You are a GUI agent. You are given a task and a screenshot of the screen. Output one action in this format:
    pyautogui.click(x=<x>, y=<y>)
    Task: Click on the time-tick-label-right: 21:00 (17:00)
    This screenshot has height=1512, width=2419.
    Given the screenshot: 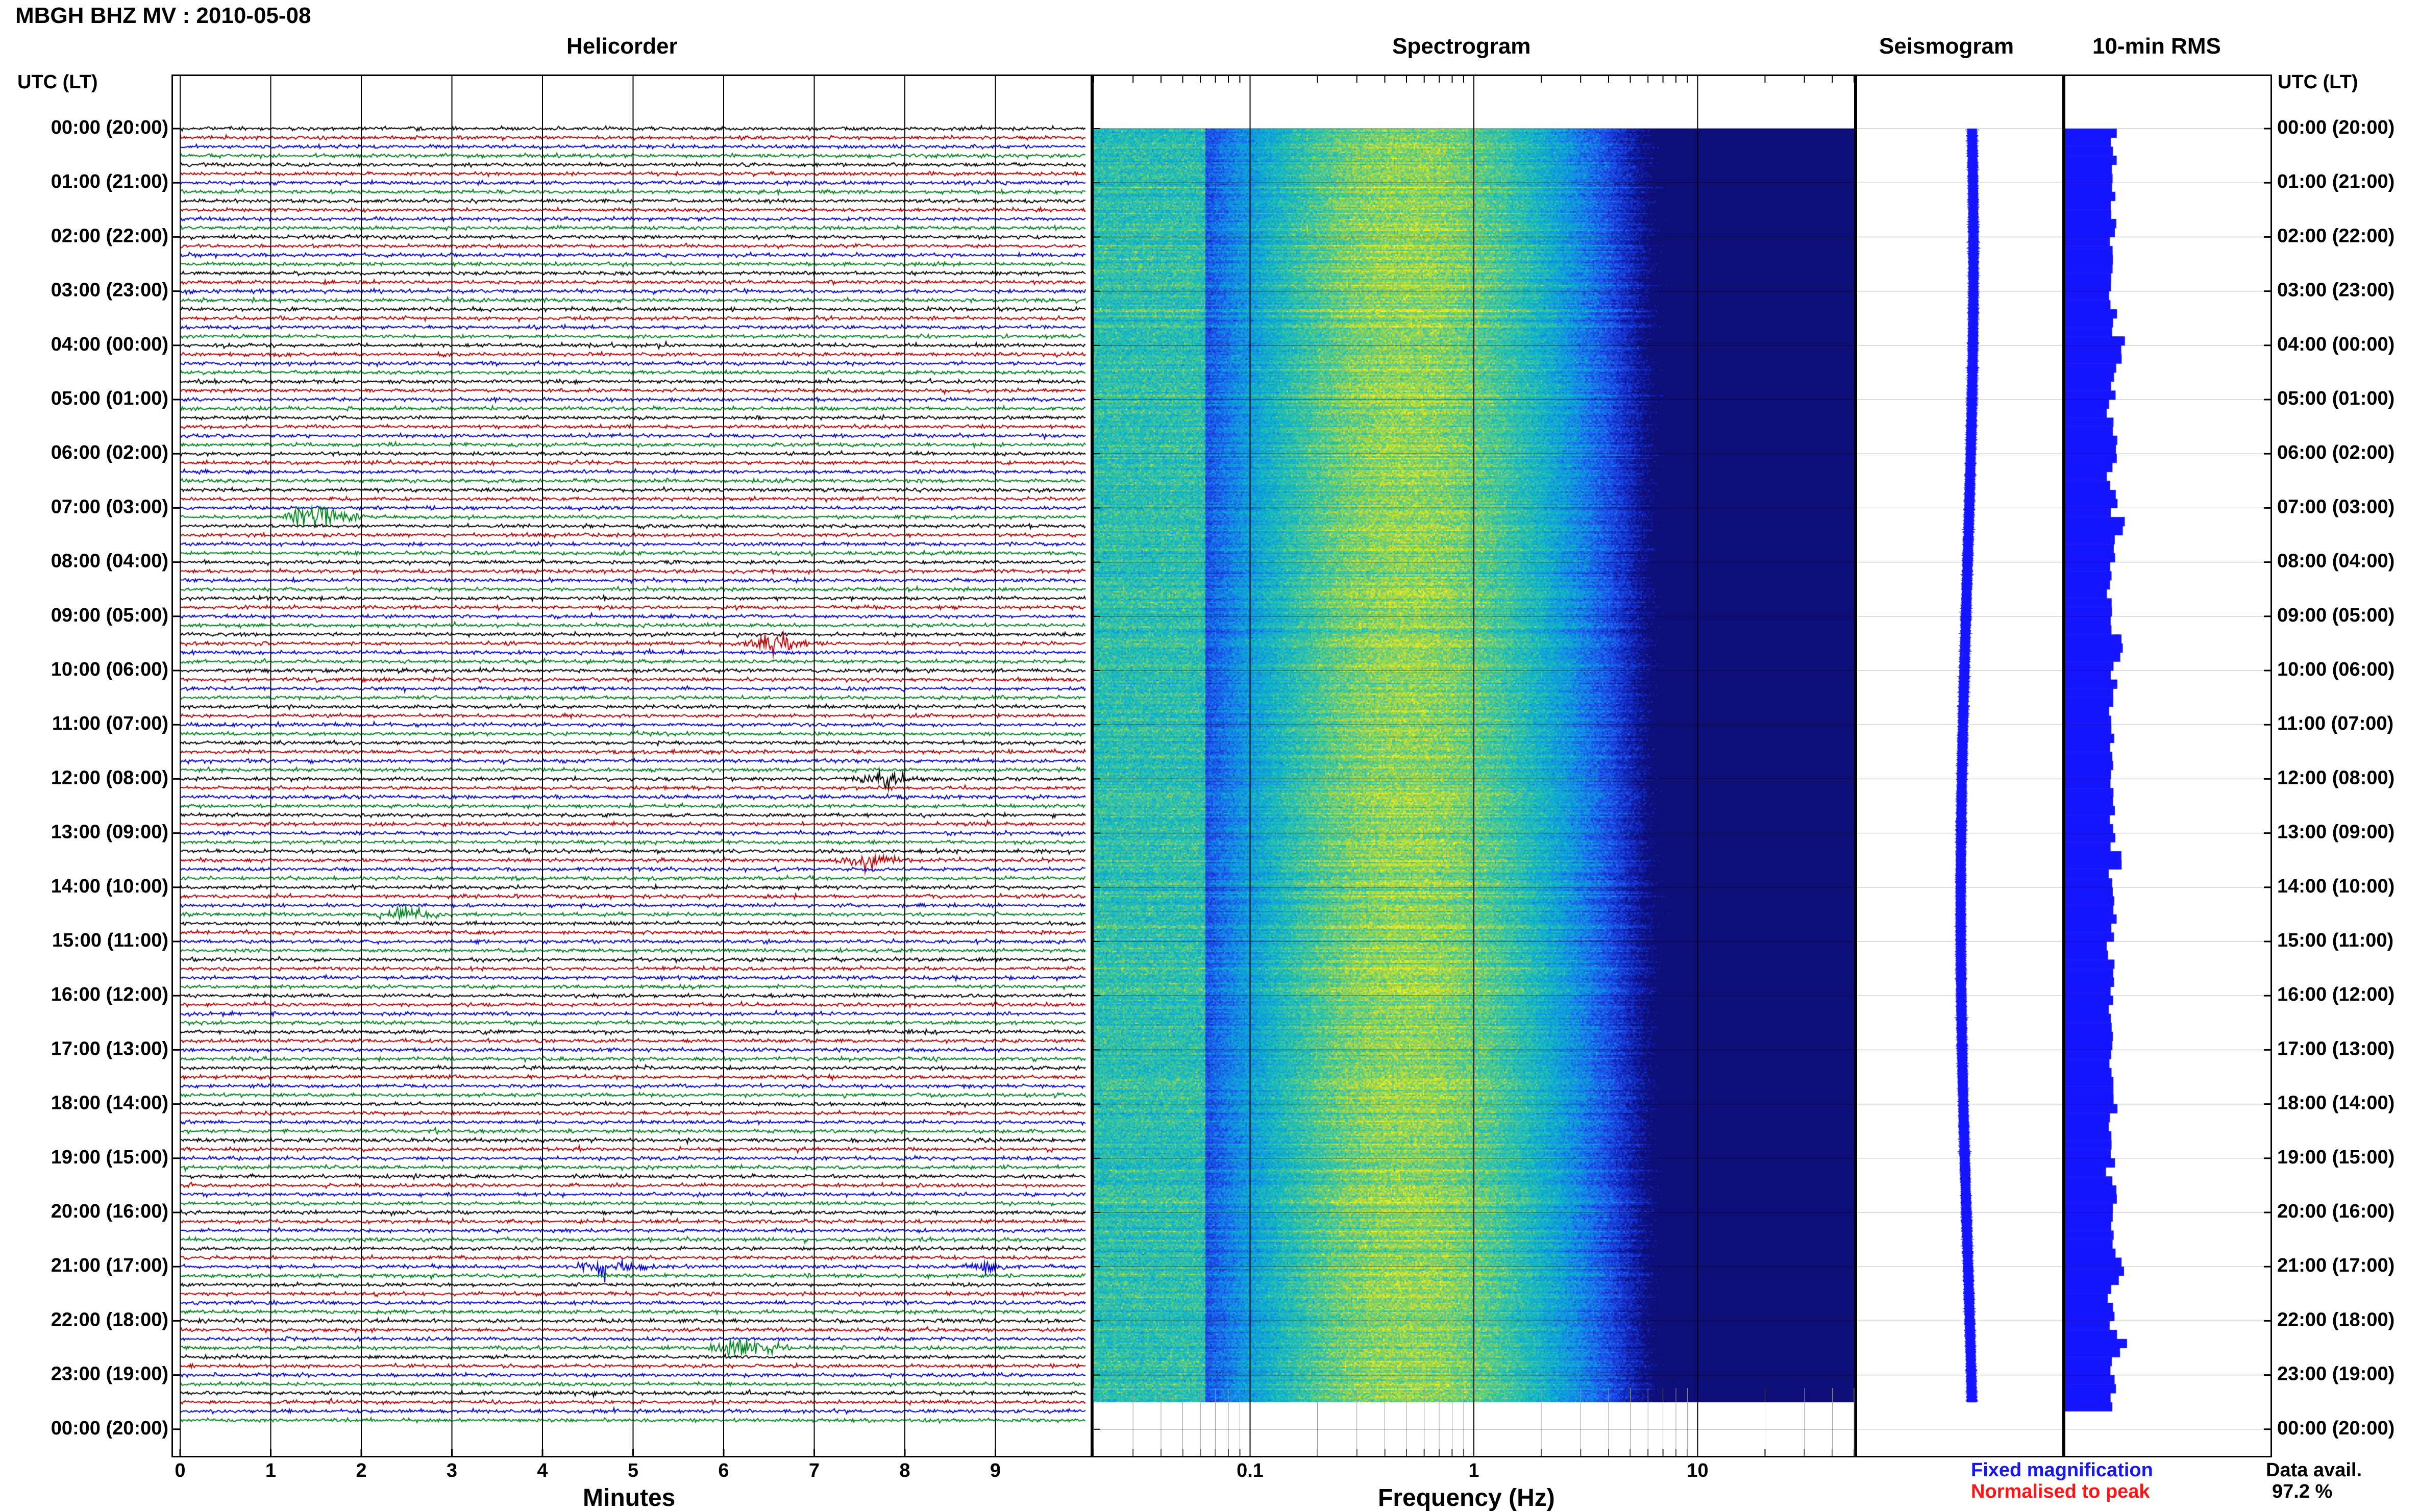 What is the action you would take?
    pyautogui.click(x=2336, y=1265)
    